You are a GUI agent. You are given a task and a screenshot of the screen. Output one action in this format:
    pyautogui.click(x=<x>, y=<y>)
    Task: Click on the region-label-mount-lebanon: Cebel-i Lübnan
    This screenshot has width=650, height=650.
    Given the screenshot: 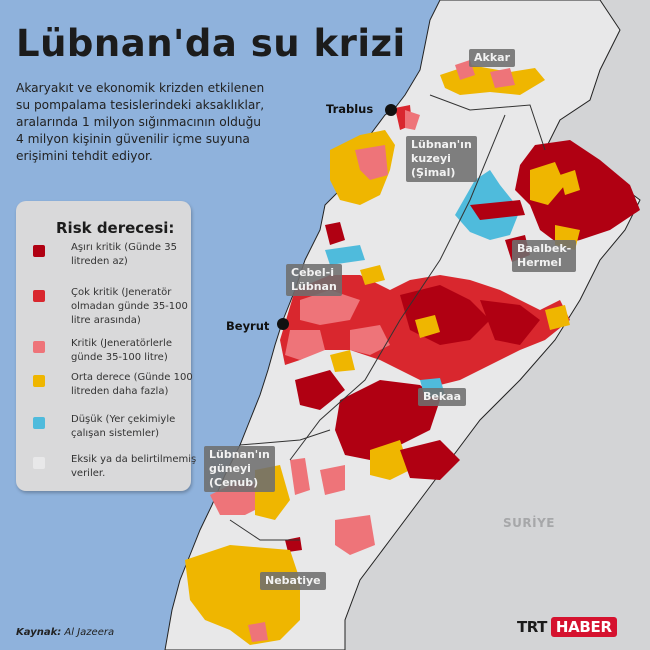 What is the action you would take?
    pyautogui.click(x=314, y=280)
    